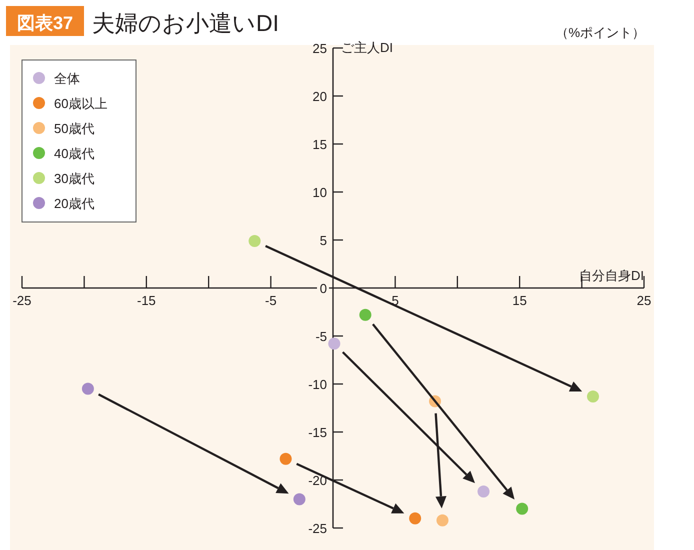 Image resolution: width=694 pixels, height=550 pixels. What do you see at coordinates (22, 300) in the screenshot?
I see `x-tick-label: -25` at bounding box center [22, 300].